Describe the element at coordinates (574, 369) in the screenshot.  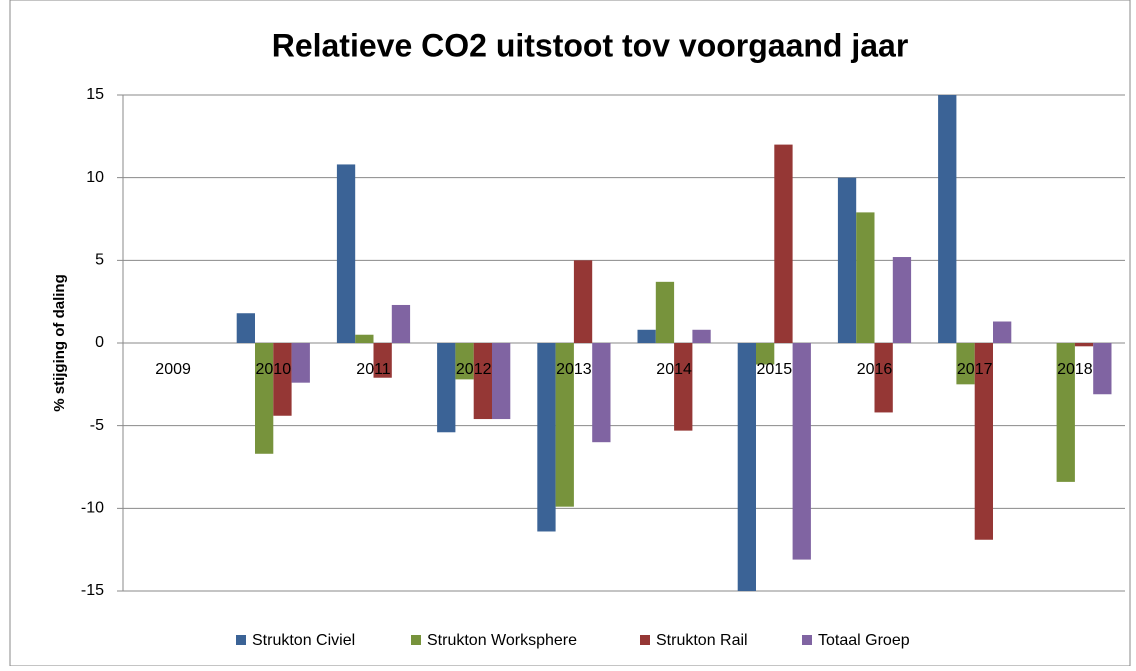
I see `x-tick-label: 2013` at that location.